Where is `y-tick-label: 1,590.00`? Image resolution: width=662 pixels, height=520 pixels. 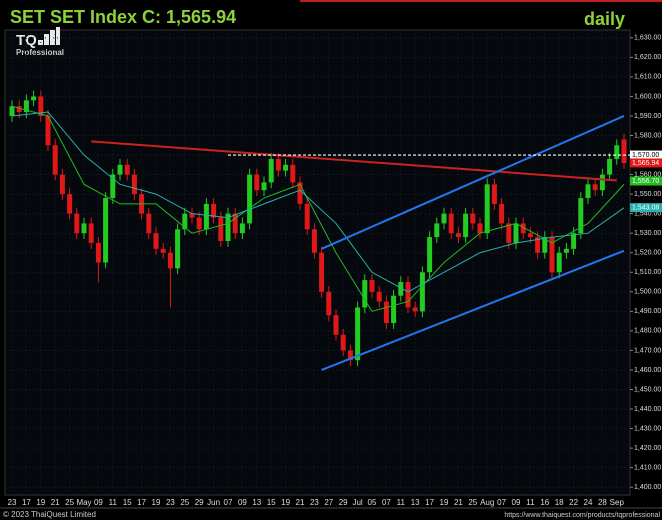 y-tick-label: 1,590.00 is located at coordinates (647, 116).